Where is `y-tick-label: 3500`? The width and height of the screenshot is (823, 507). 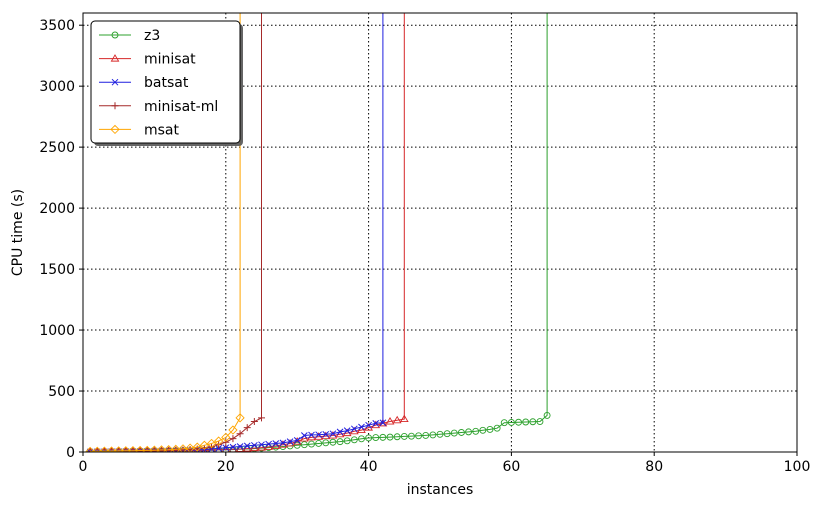 y-tick-label: 3500 is located at coordinates (57, 26).